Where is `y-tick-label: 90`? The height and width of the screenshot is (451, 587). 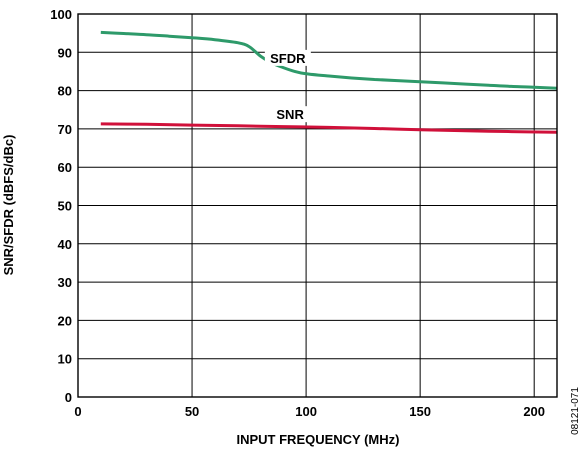
y-tick-label: 90 is located at coordinates (65, 52).